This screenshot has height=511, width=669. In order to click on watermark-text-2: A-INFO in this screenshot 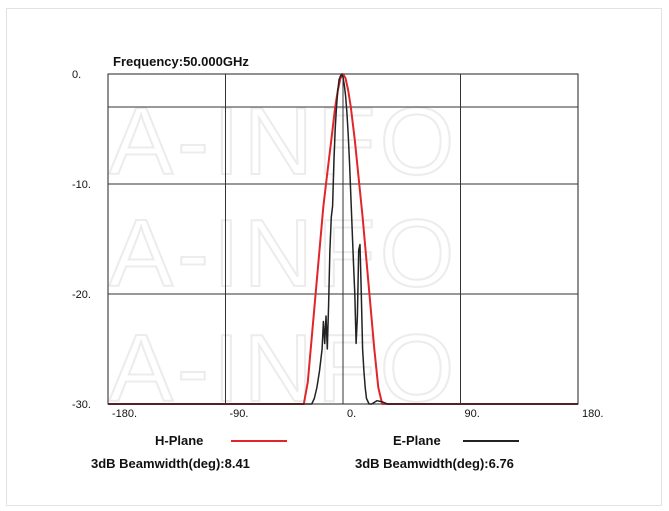, I will do `click(283, 253)`.